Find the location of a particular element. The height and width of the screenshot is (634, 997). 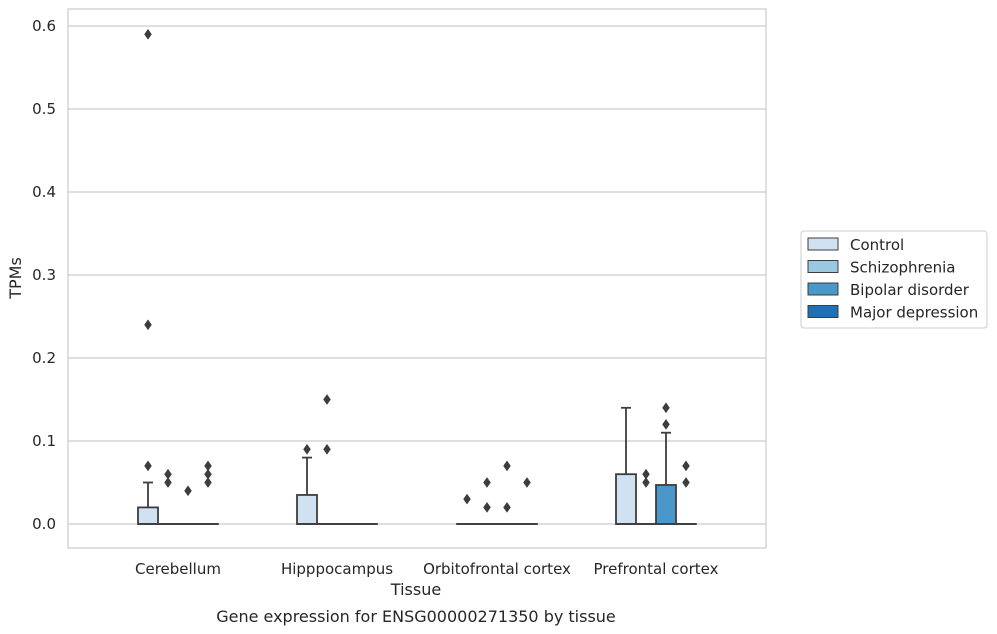

legend-label: Major depression is located at coordinates (914, 313).